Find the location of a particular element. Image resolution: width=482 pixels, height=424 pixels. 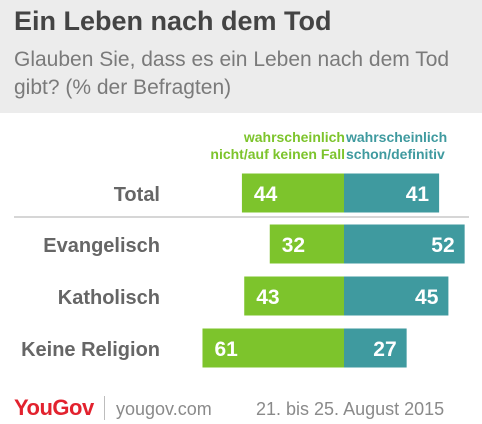

footer-date: 21. bis 25. August 2015 is located at coordinates (350, 409).